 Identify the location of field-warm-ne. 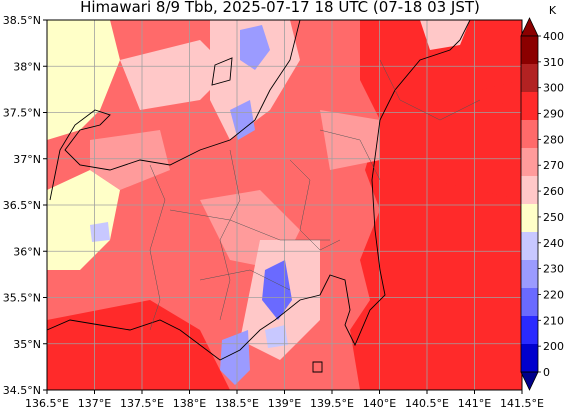
(486, 60).